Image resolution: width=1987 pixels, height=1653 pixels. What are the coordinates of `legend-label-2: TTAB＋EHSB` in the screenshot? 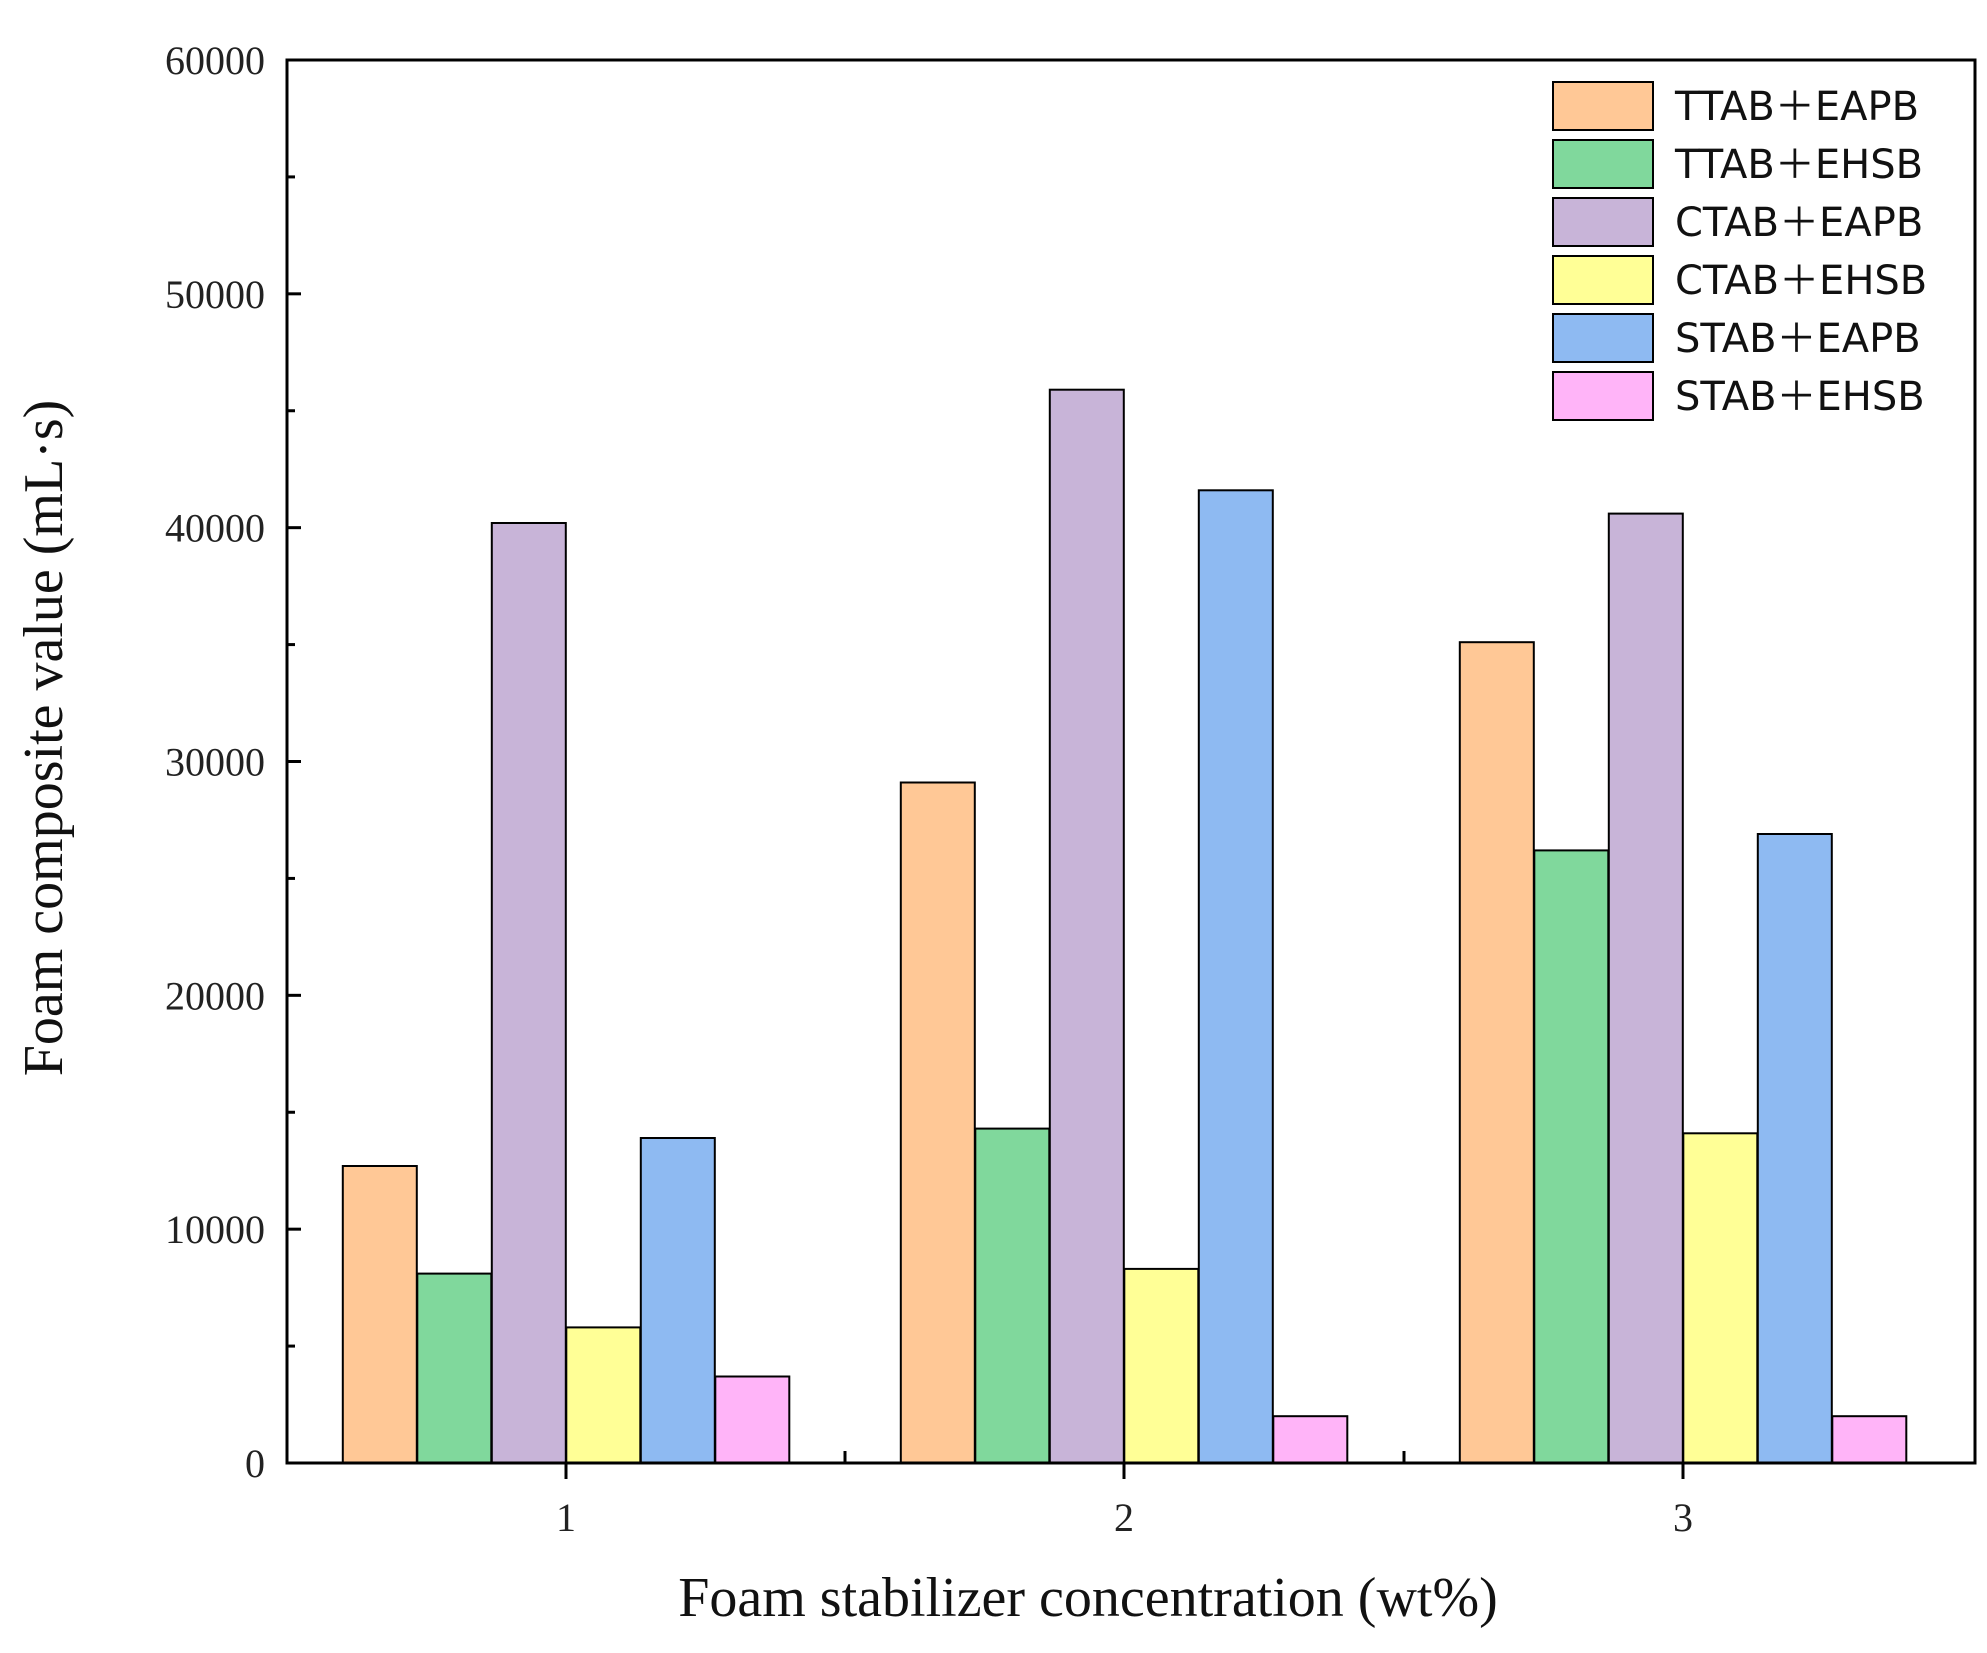 It's located at (1798, 165).